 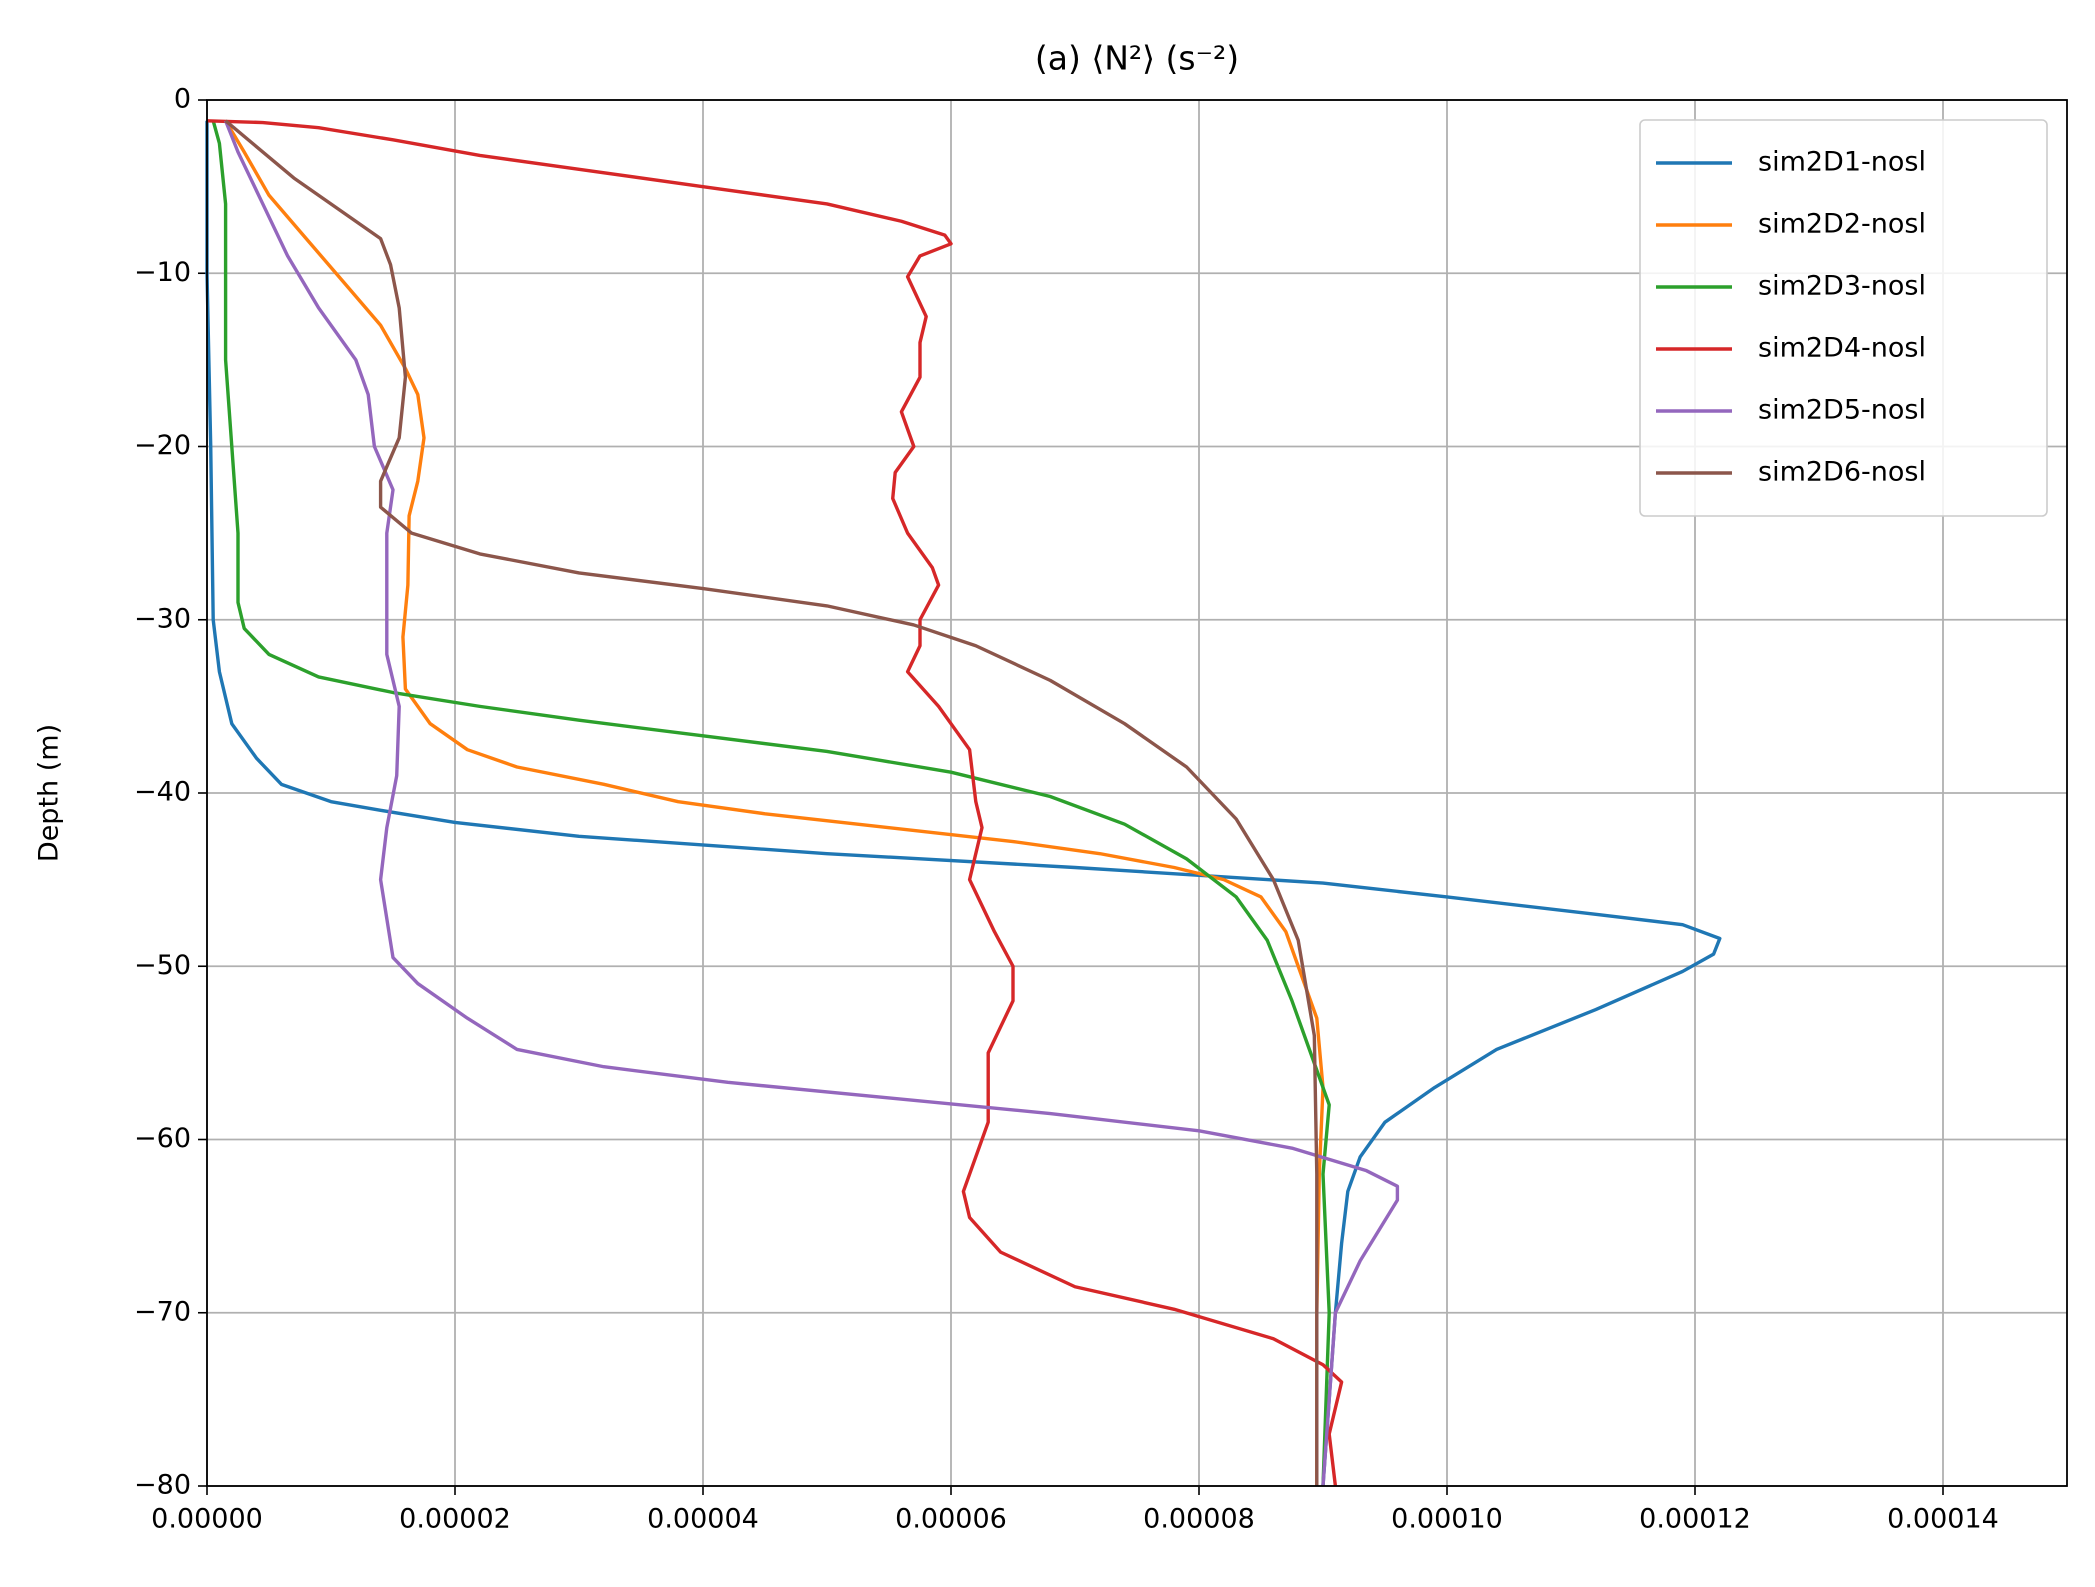 What do you see at coordinates (162, 1485) in the screenshot?
I see `y-tick-label: −80` at bounding box center [162, 1485].